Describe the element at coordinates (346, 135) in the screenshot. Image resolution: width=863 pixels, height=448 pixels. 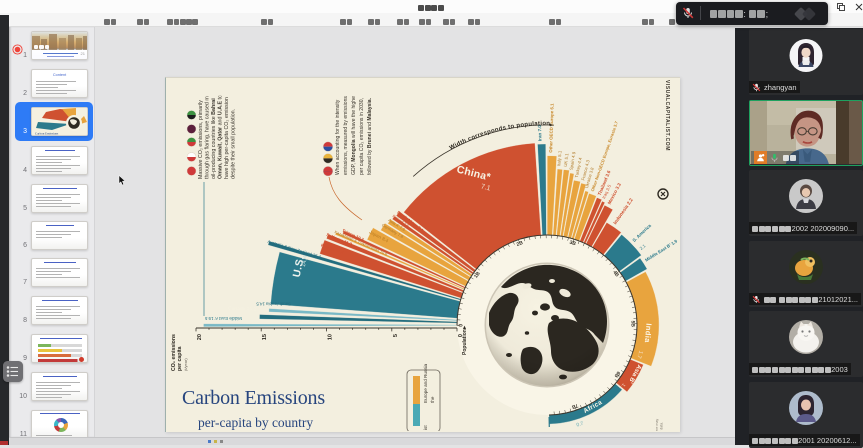
I see `svg-text:emissions, measured by emissio: emissions, measured by emissions` at that location.